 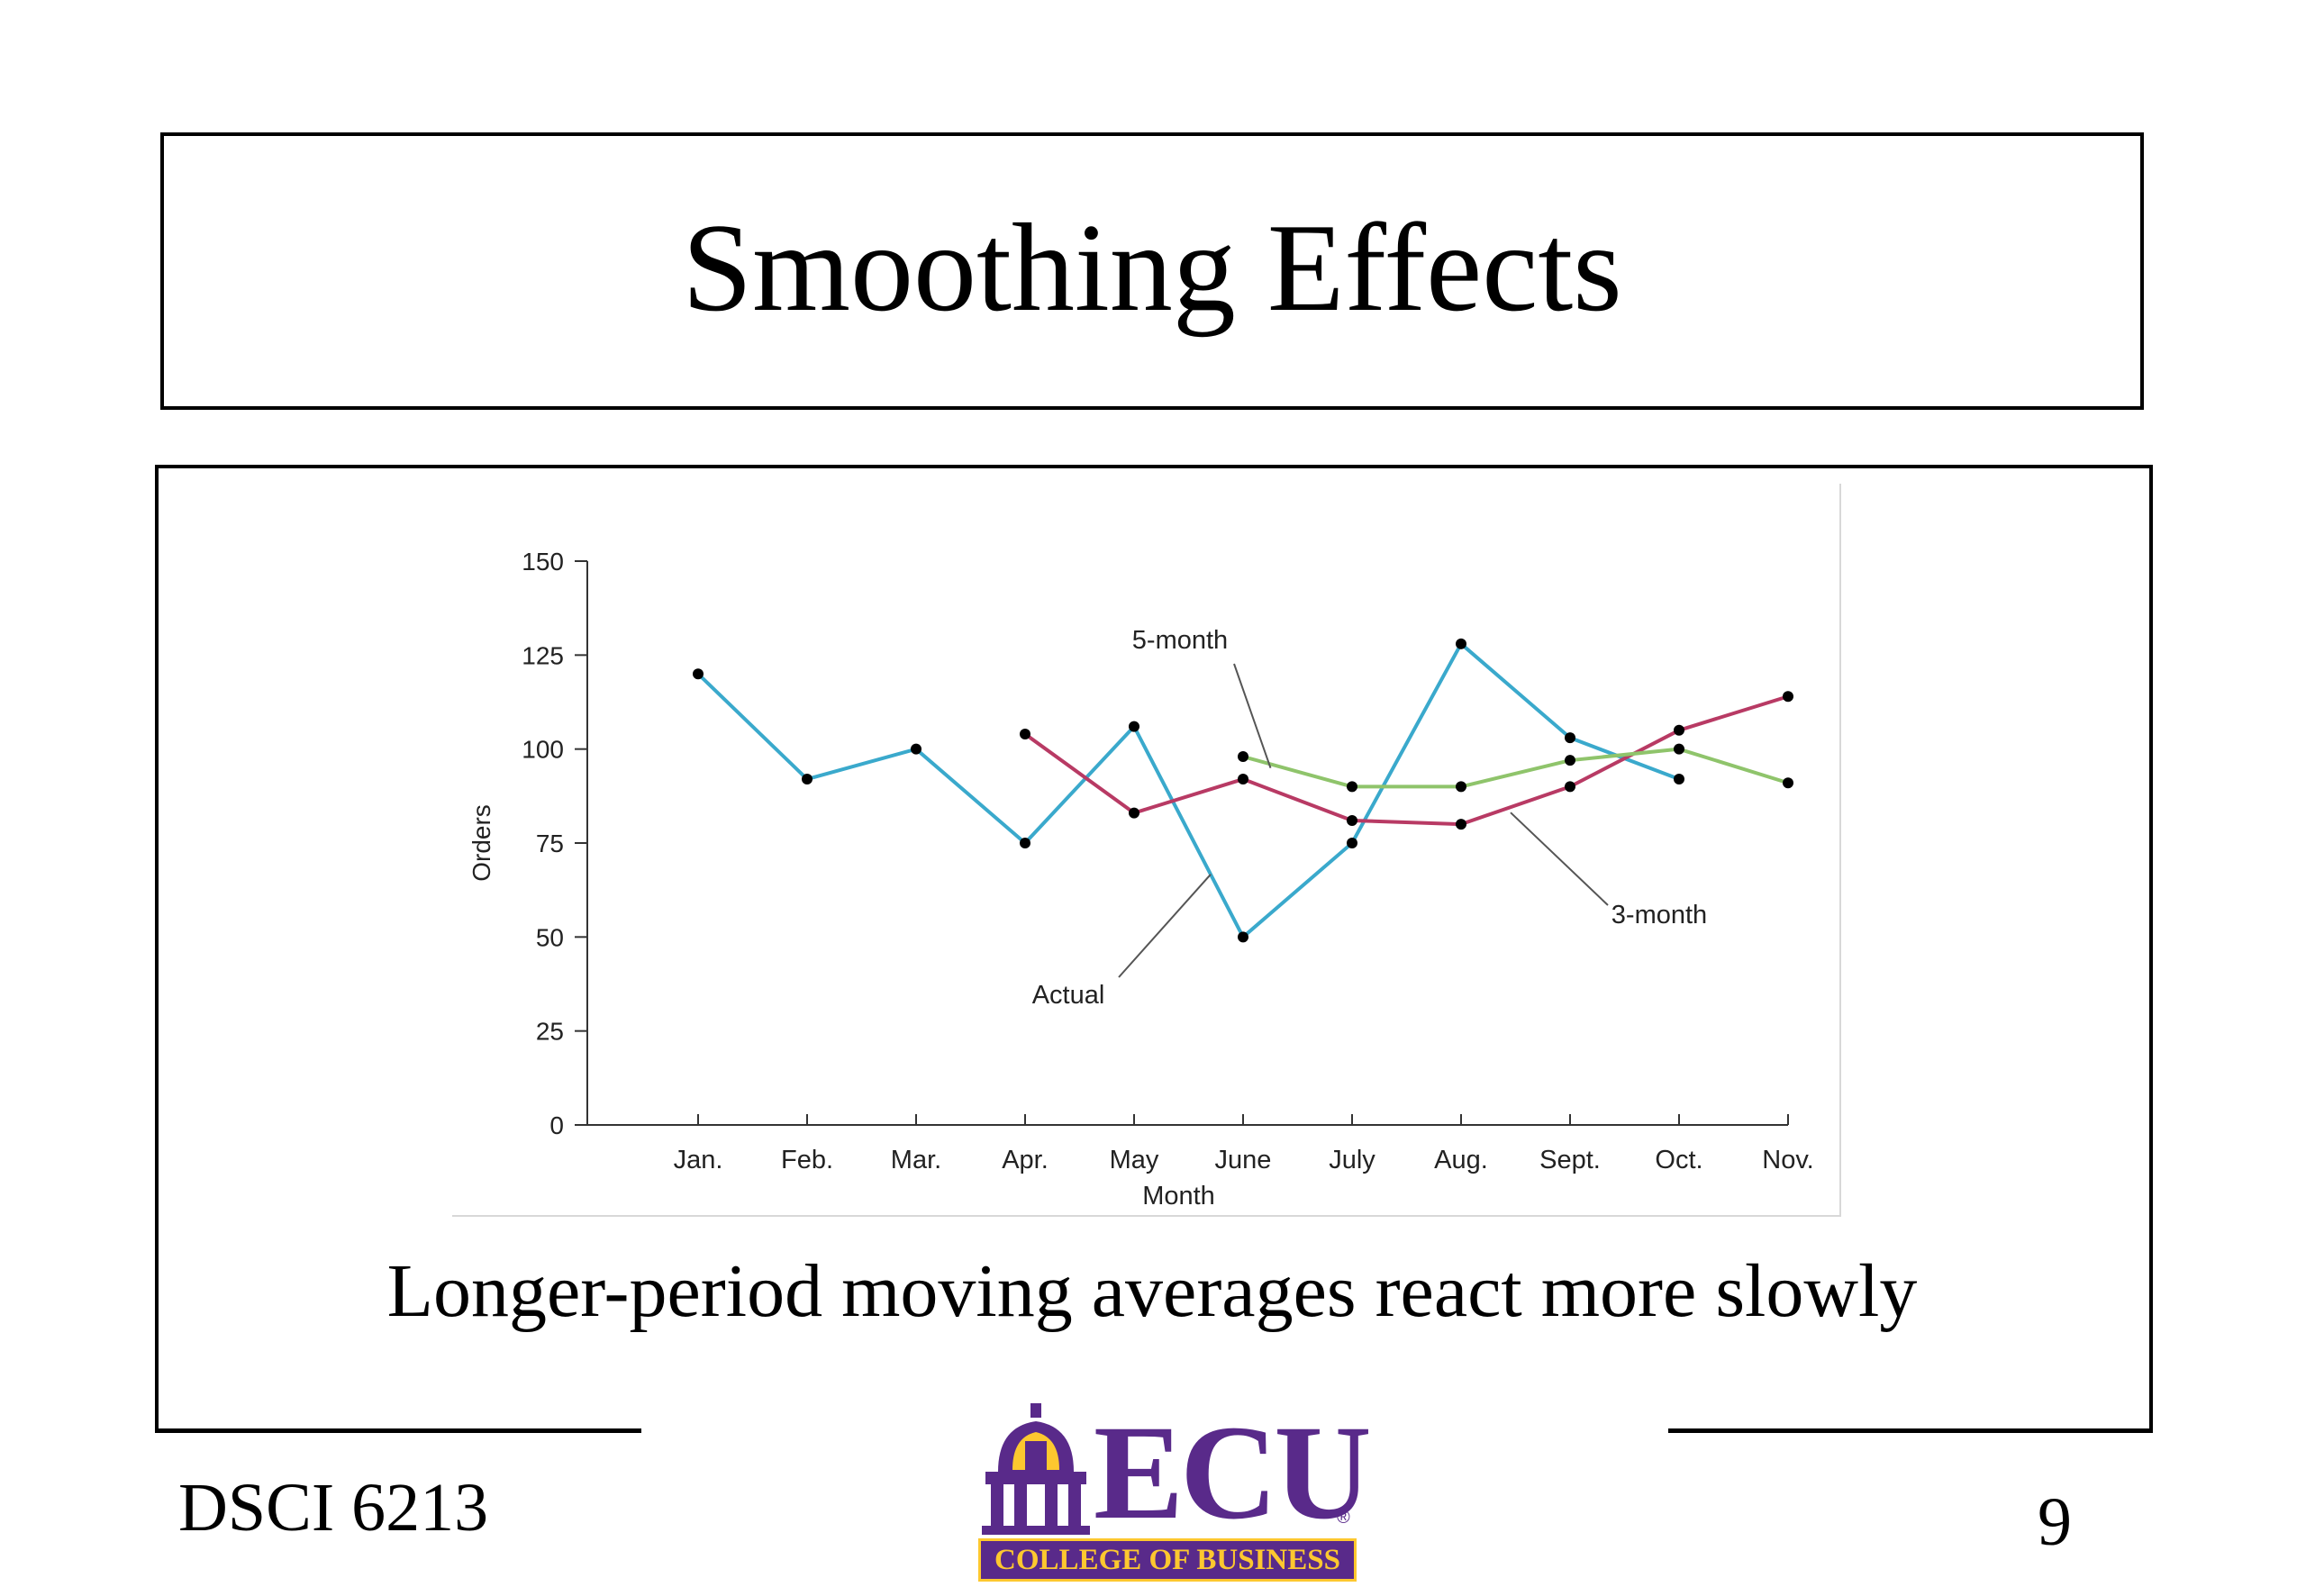 What do you see at coordinates (1233, 1472) in the screenshot?
I see `logo-wordmark: ECU` at bounding box center [1233, 1472].